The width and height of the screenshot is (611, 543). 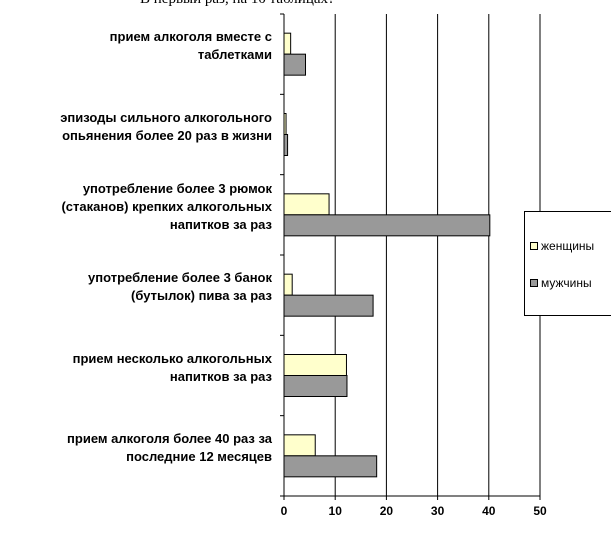 What do you see at coordinates (534, 283) in the screenshot?
I see `legend-swatch-men` at bounding box center [534, 283].